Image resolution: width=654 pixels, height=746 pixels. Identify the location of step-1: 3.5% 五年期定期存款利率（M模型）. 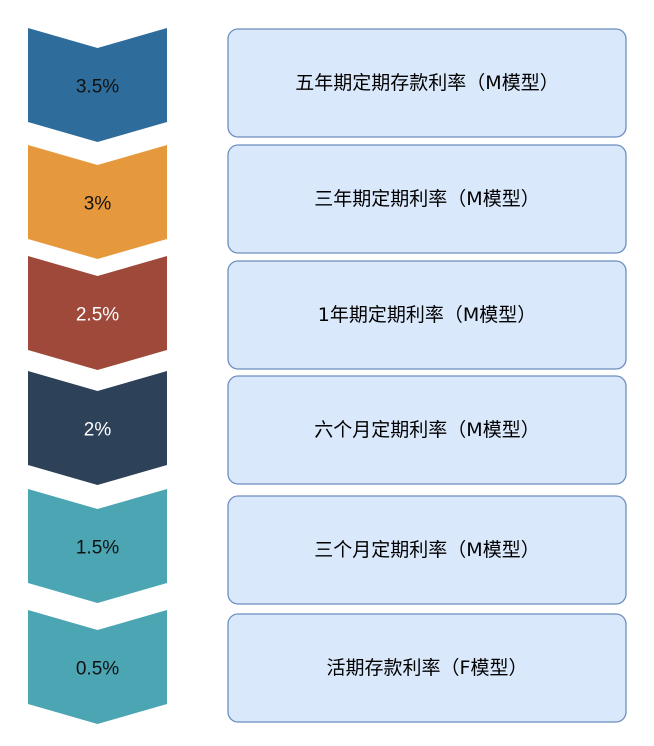
(327, 85).